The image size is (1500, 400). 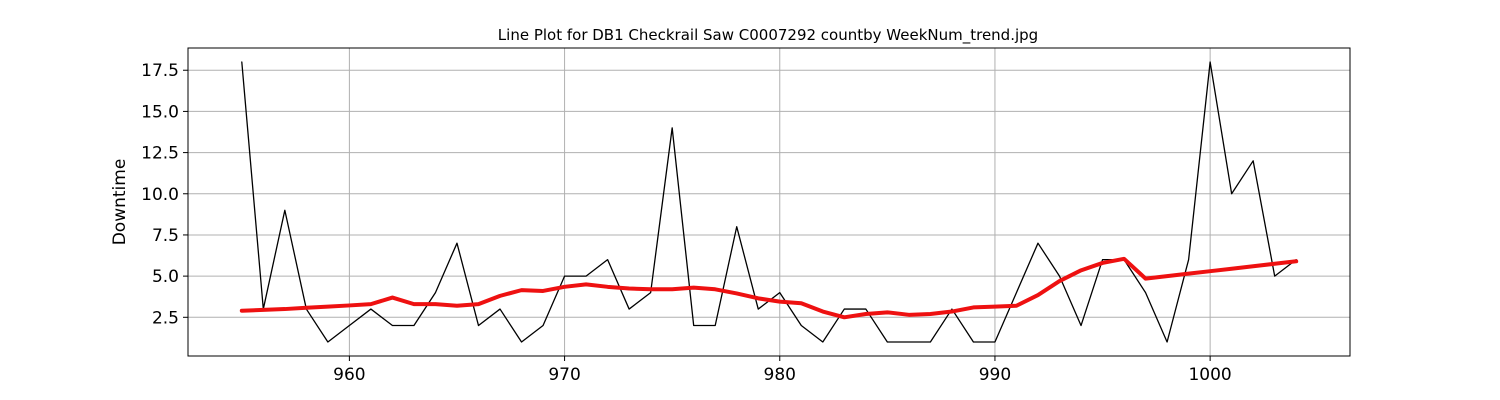 I want to click on y-axis-title: Downtime, so click(x=120, y=202).